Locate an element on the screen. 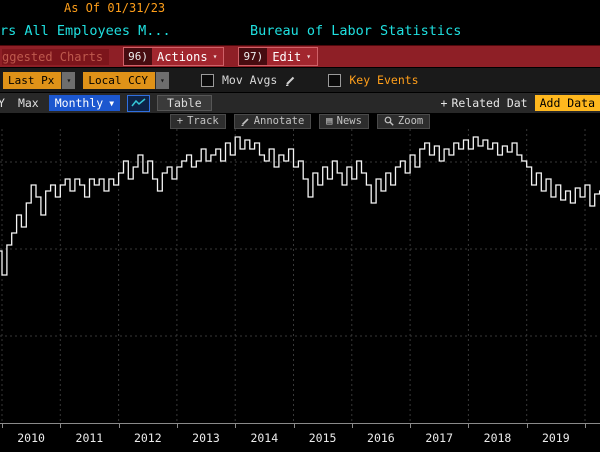  suggested-charts-button: ggested Charts is located at coordinates (56, 56).